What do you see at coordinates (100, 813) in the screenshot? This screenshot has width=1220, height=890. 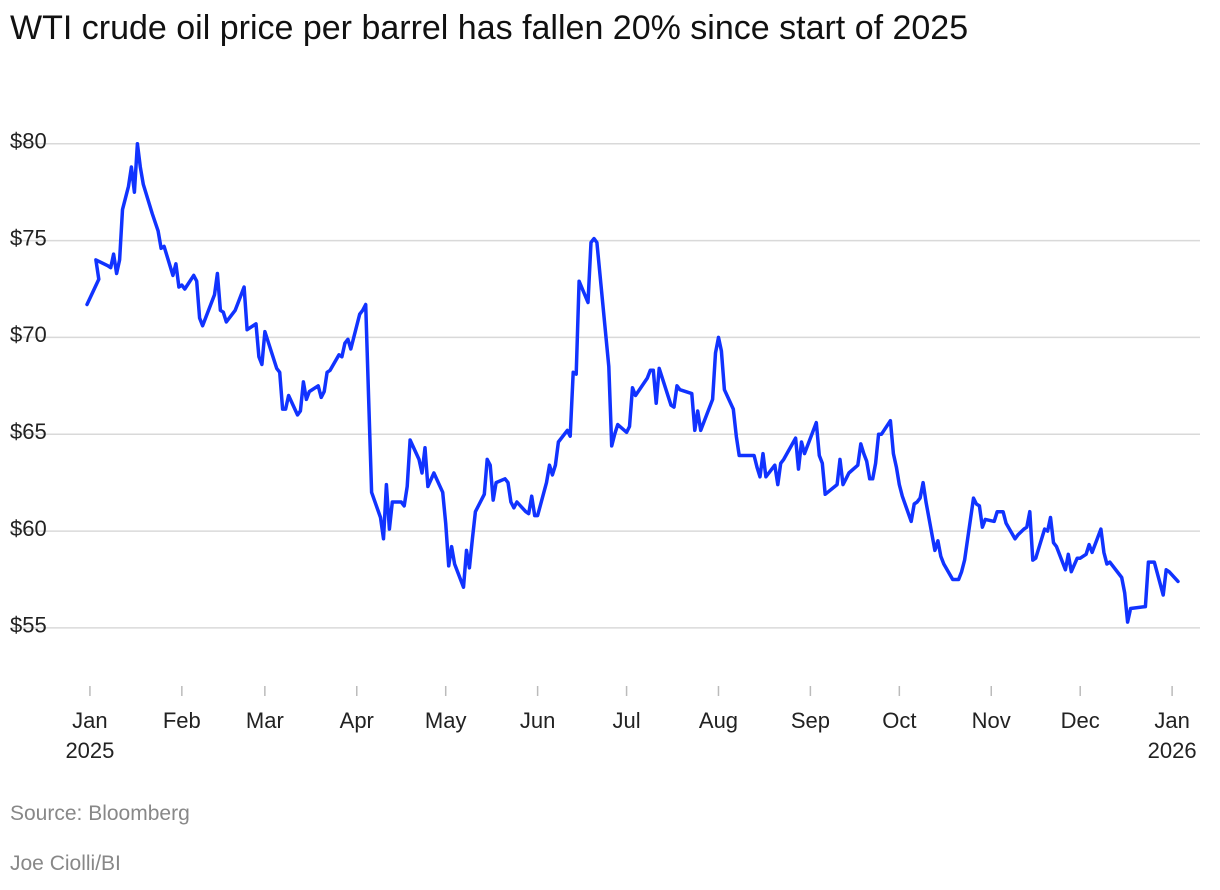 I see `source: Source: Bloomberg` at bounding box center [100, 813].